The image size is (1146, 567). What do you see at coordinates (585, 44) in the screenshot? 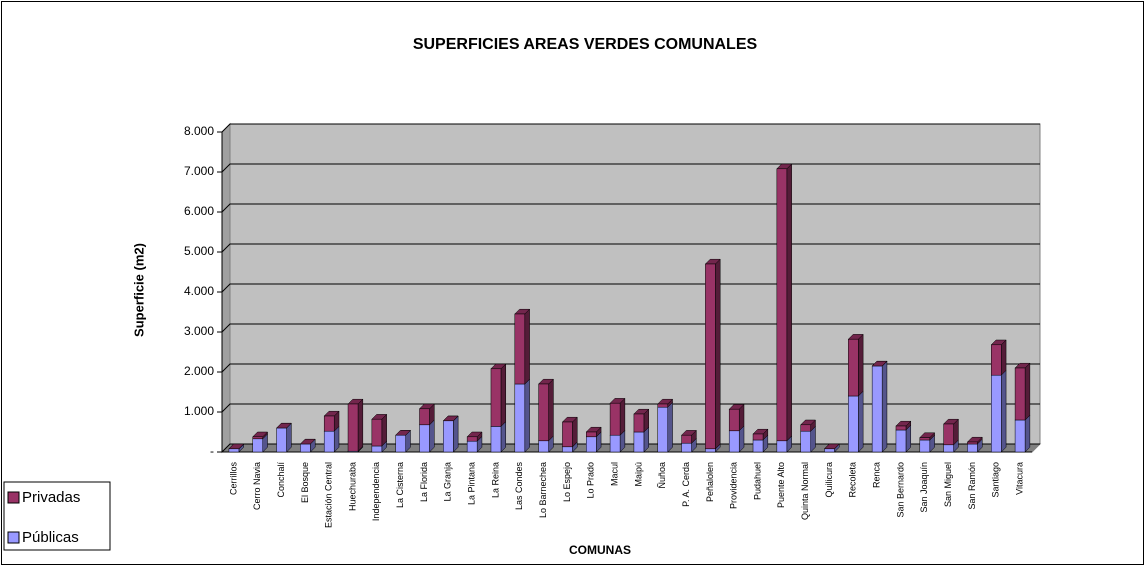
I see `chart-title: SUPERFICIES AREAS VERDES COMUNALES` at bounding box center [585, 44].